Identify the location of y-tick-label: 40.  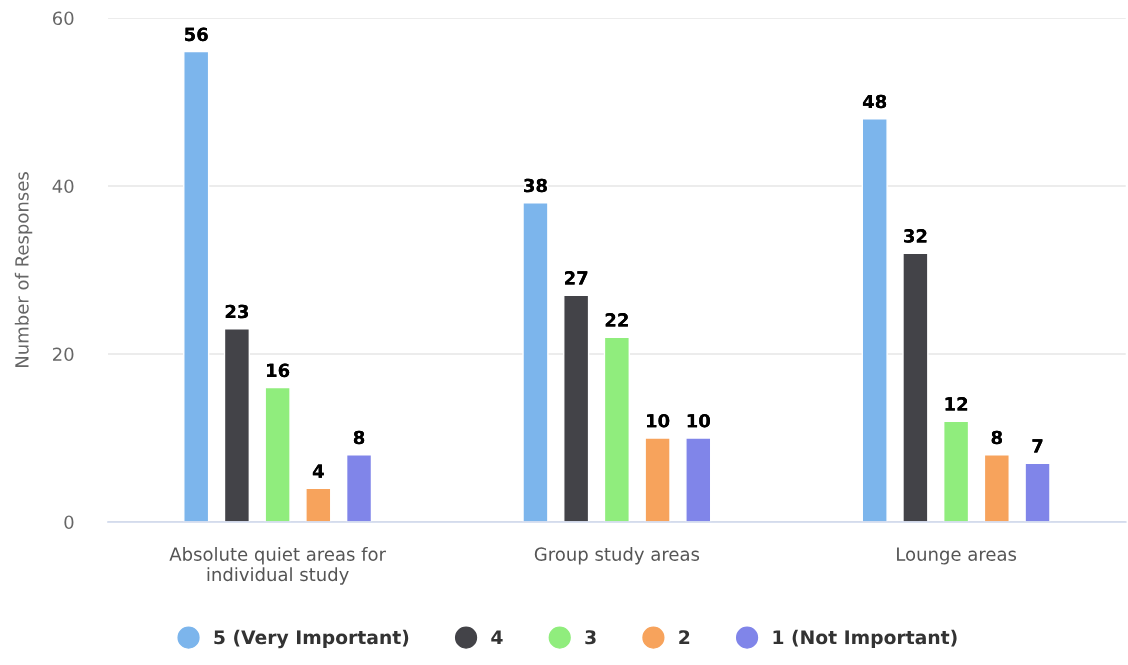
(63, 186).